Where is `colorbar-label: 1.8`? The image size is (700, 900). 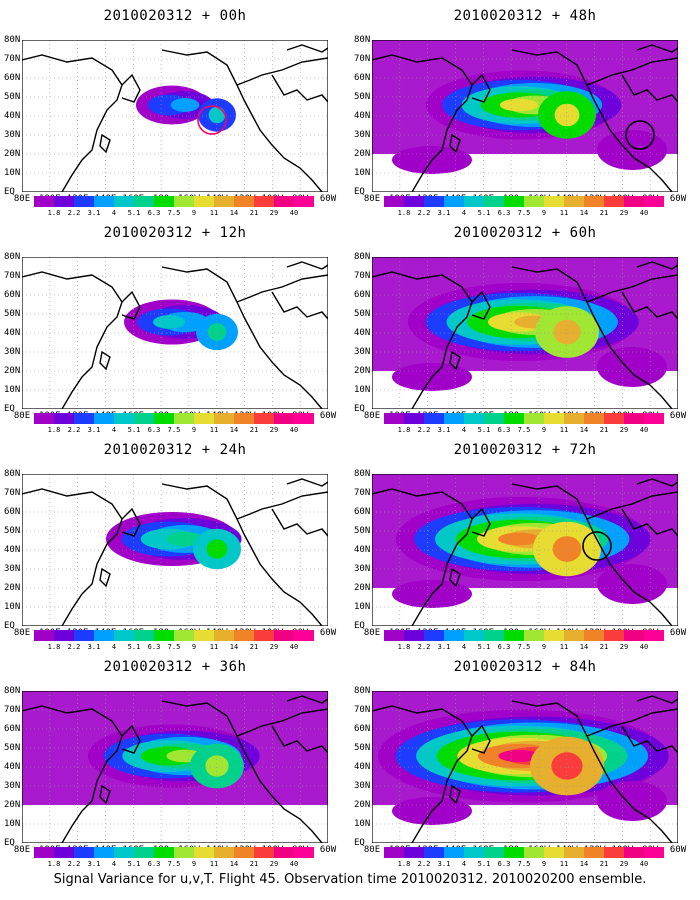
colorbar-label: 1.8 is located at coordinates (404, 213).